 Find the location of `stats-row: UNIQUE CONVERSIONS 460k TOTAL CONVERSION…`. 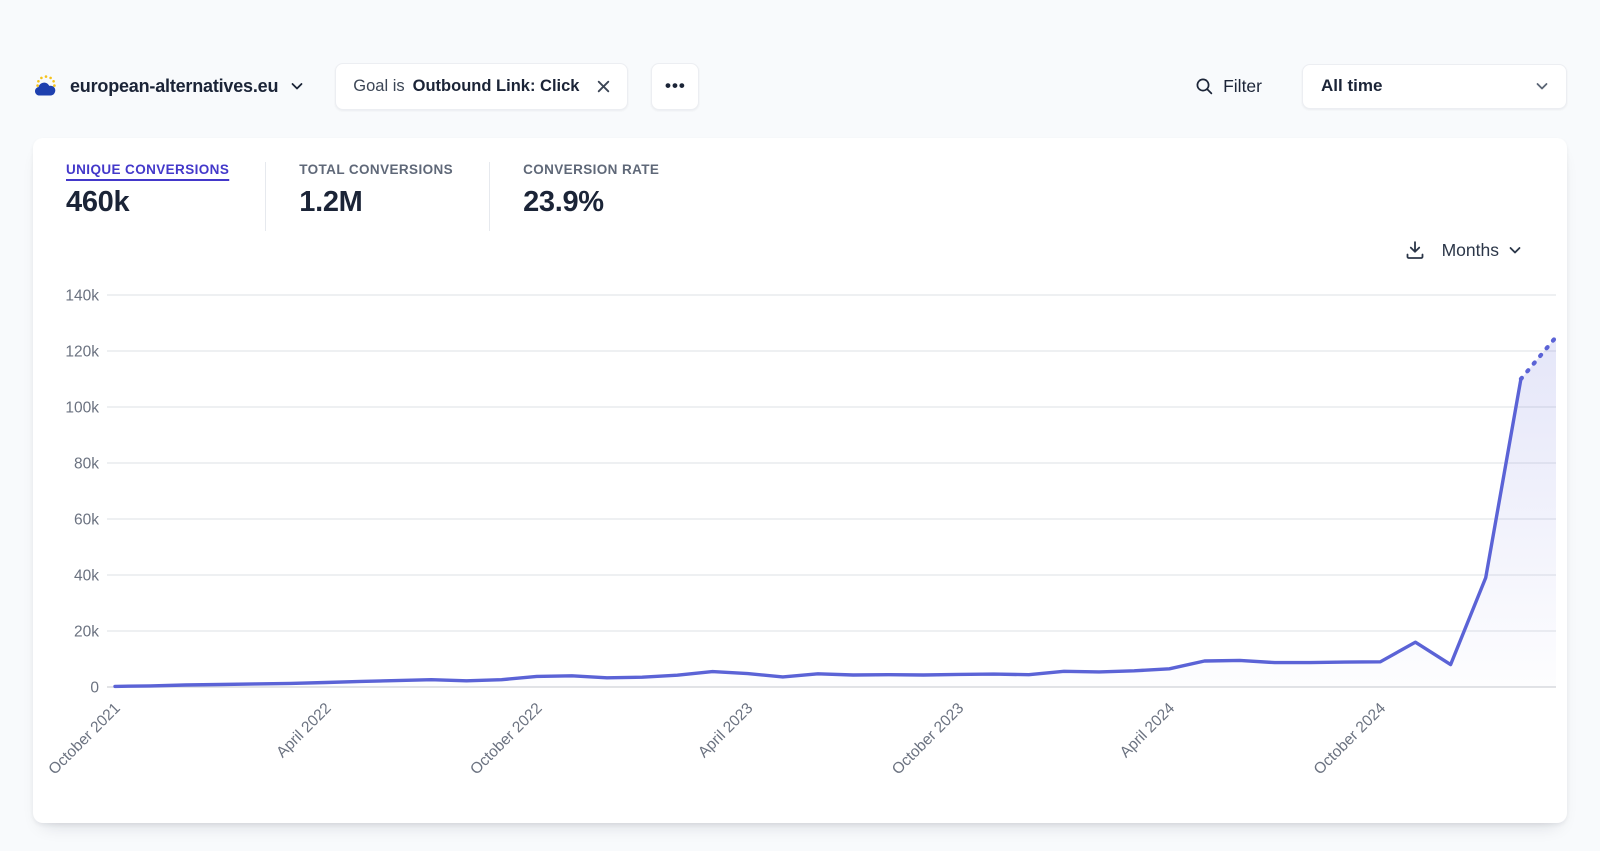

stats-row: UNIQUE CONVERSIONS 460k TOTAL CONVERSION… is located at coordinates (800, 184).